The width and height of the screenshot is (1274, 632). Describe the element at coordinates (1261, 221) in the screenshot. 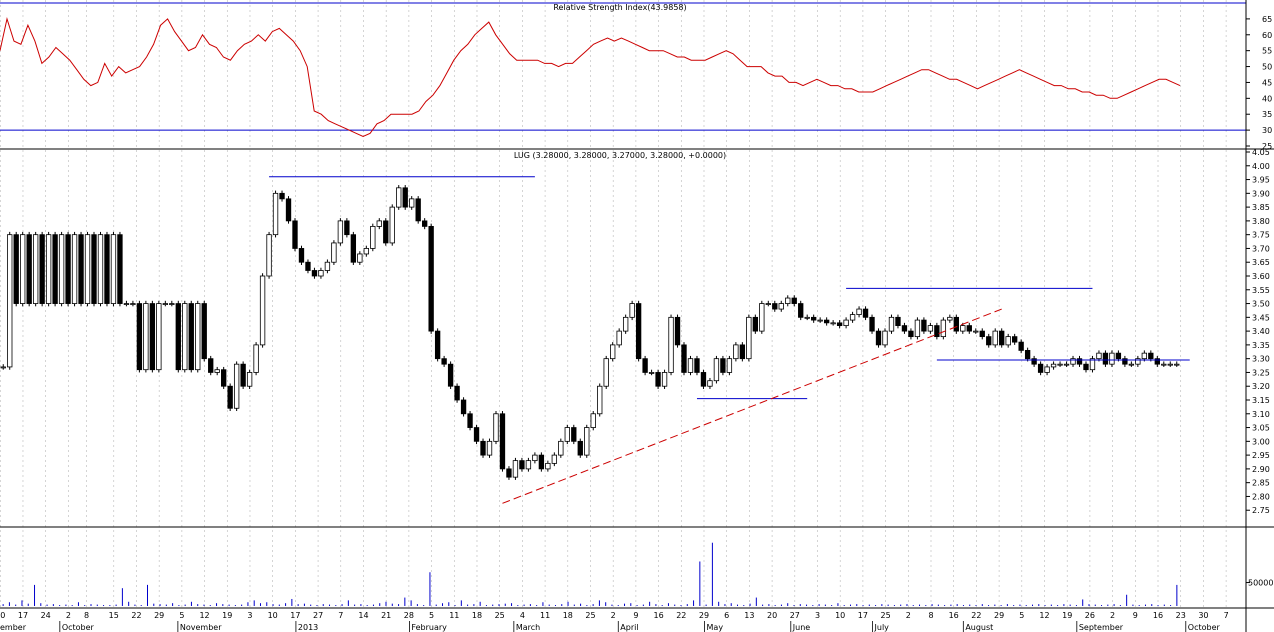

I see `price-tick-label: 3.80` at that location.